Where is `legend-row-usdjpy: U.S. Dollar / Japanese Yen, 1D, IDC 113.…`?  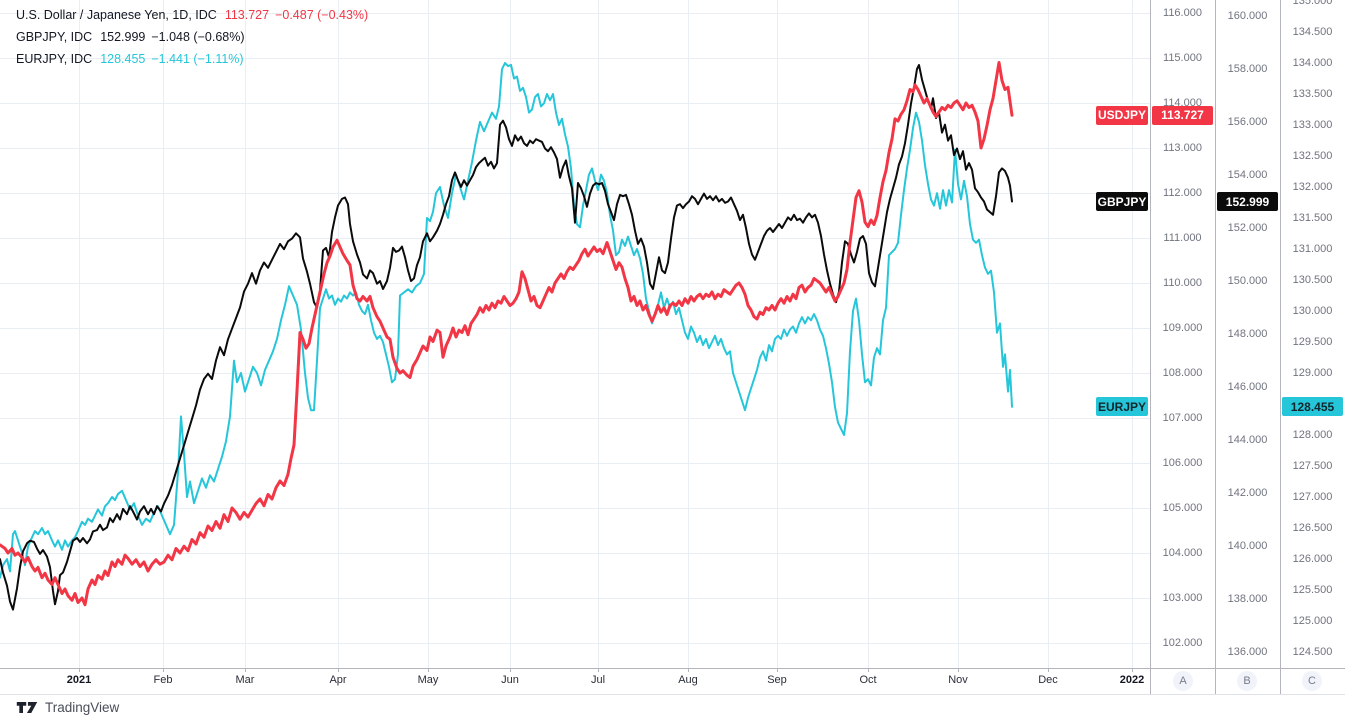 legend-row-usdjpy: U.S. Dollar / Japanese Yen, 1D, IDC 113.… is located at coordinates (192, 15).